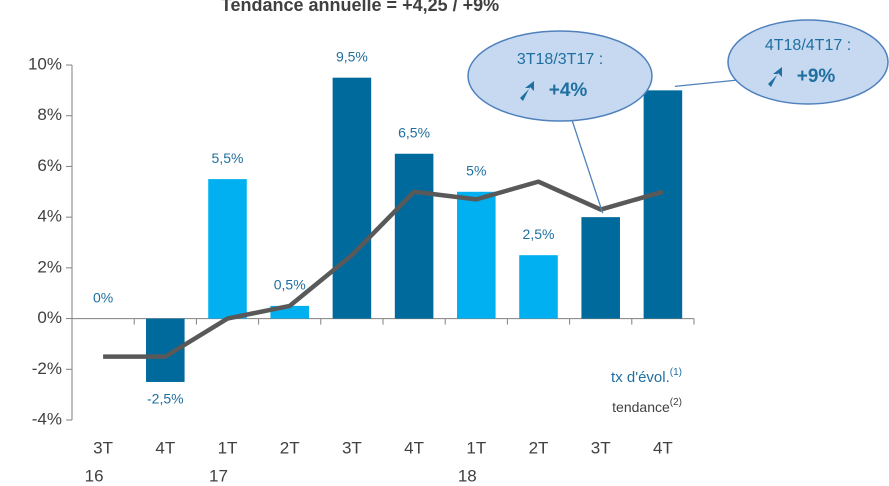  Describe the element at coordinates (49, 165) in the screenshot. I see `y-tick-label: 6%` at that location.